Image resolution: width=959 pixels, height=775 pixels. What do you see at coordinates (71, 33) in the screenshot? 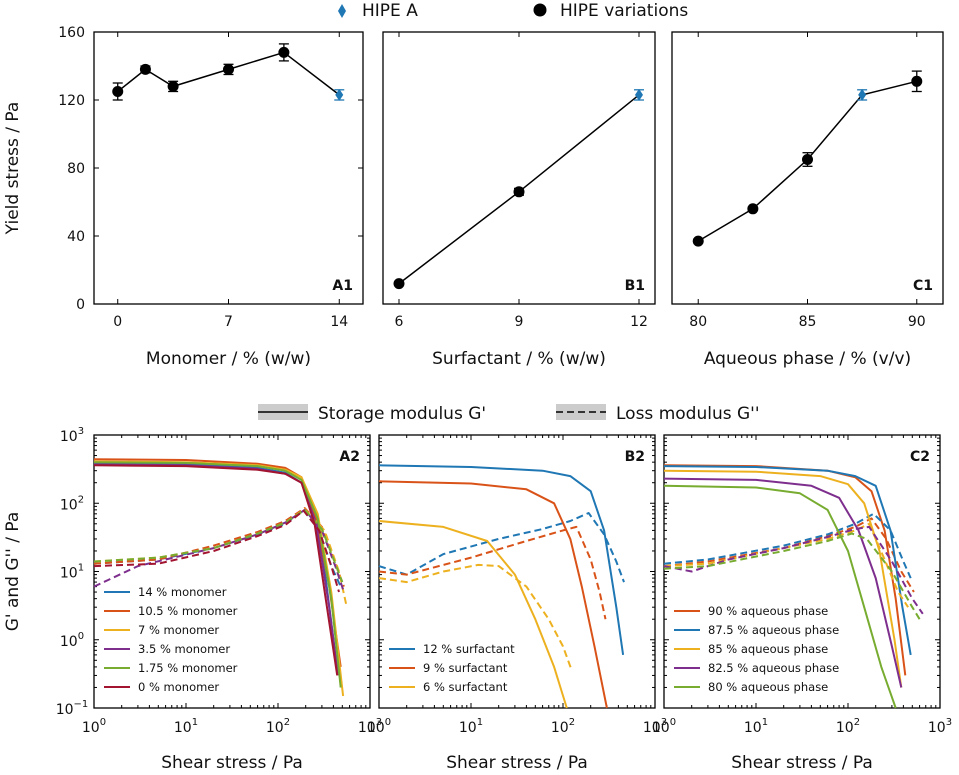
I see `y-tick-label: 160` at bounding box center [71, 33].